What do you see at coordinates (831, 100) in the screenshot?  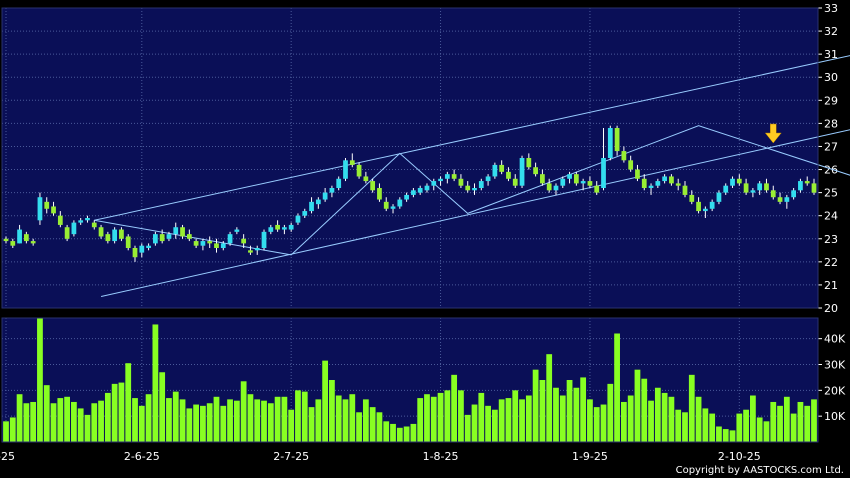 I see `price-tick-label: 29` at bounding box center [831, 100].